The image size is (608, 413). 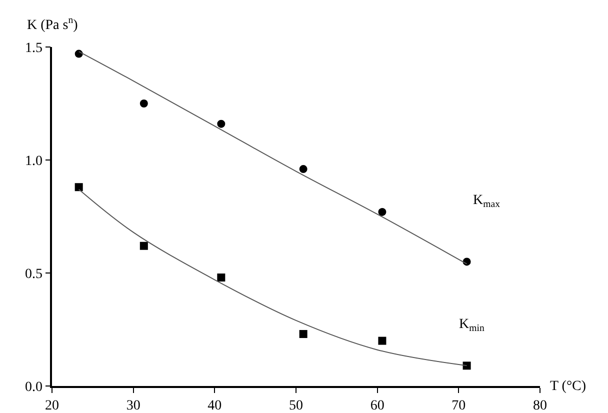 What do you see at coordinates (52, 405) in the screenshot?
I see `x-tick-label: 20` at bounding box center [52, 405].